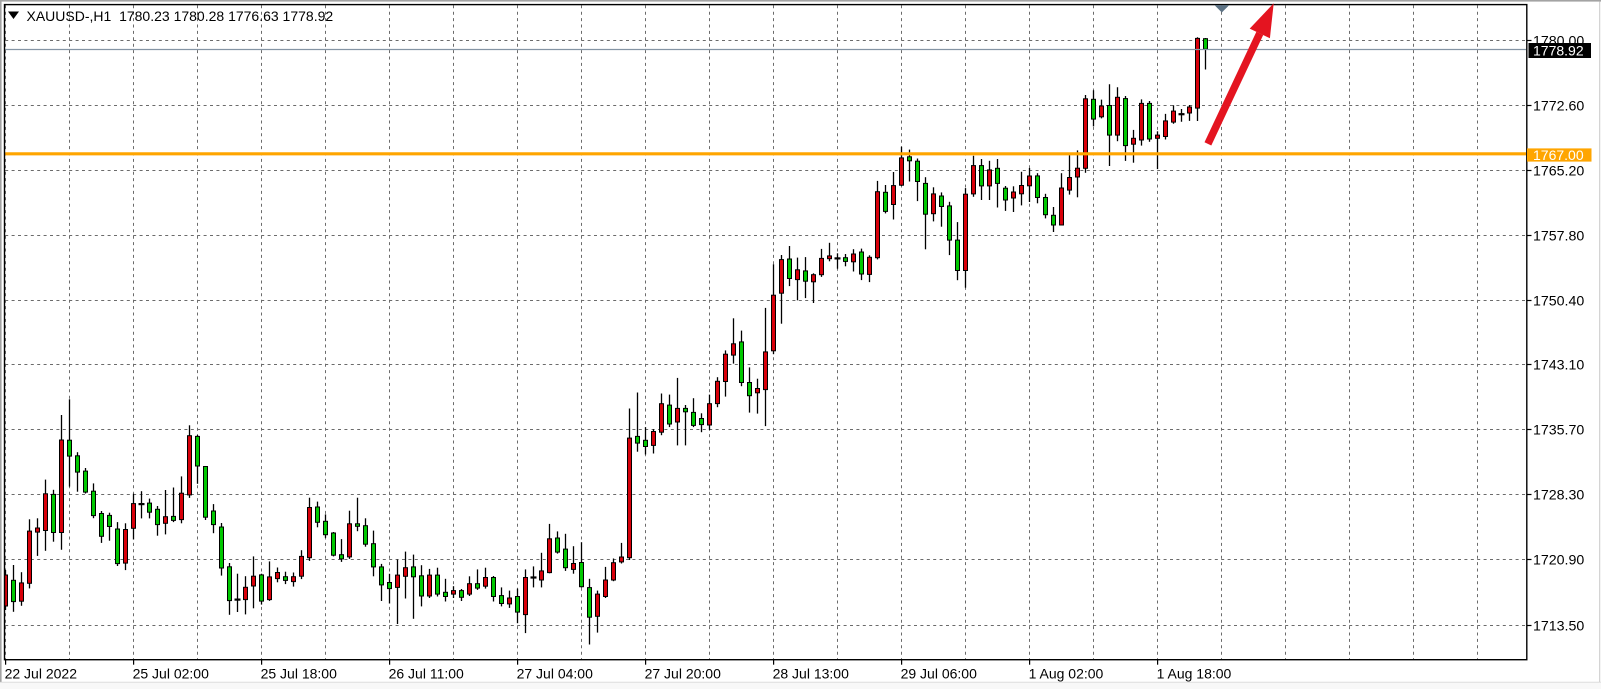 Image resolution: width=1601 pixels, height=689 pixels. Describe the element at coordinates (1558, 431) in the screenshot. I see `svg-text: 1735.70` at that location.